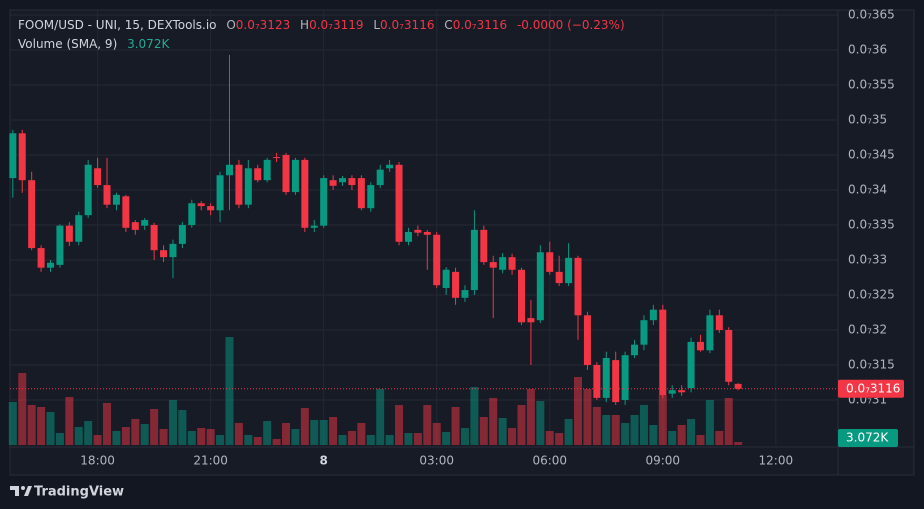 This screenshot has width=924, height=509. I want to click on last-price-box, so click(871, 388).